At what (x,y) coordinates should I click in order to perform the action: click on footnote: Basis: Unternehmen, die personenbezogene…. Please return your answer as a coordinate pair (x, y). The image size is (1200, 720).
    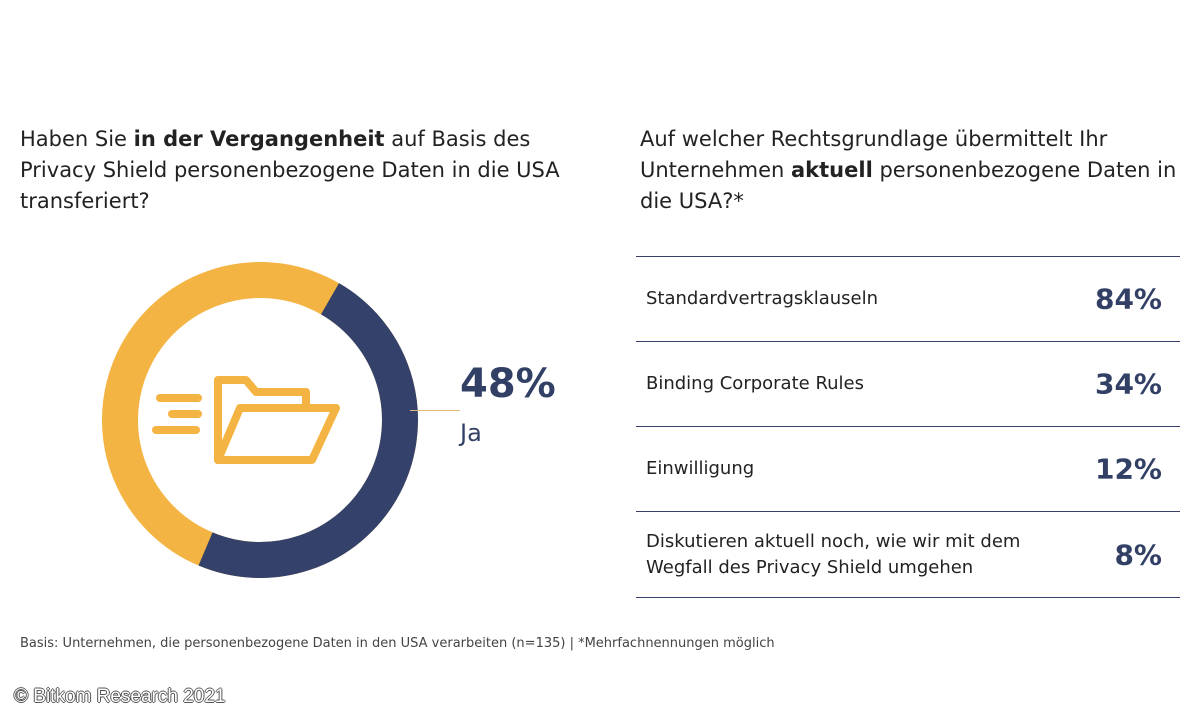
    Looking at the image, I should click on (397, 643).